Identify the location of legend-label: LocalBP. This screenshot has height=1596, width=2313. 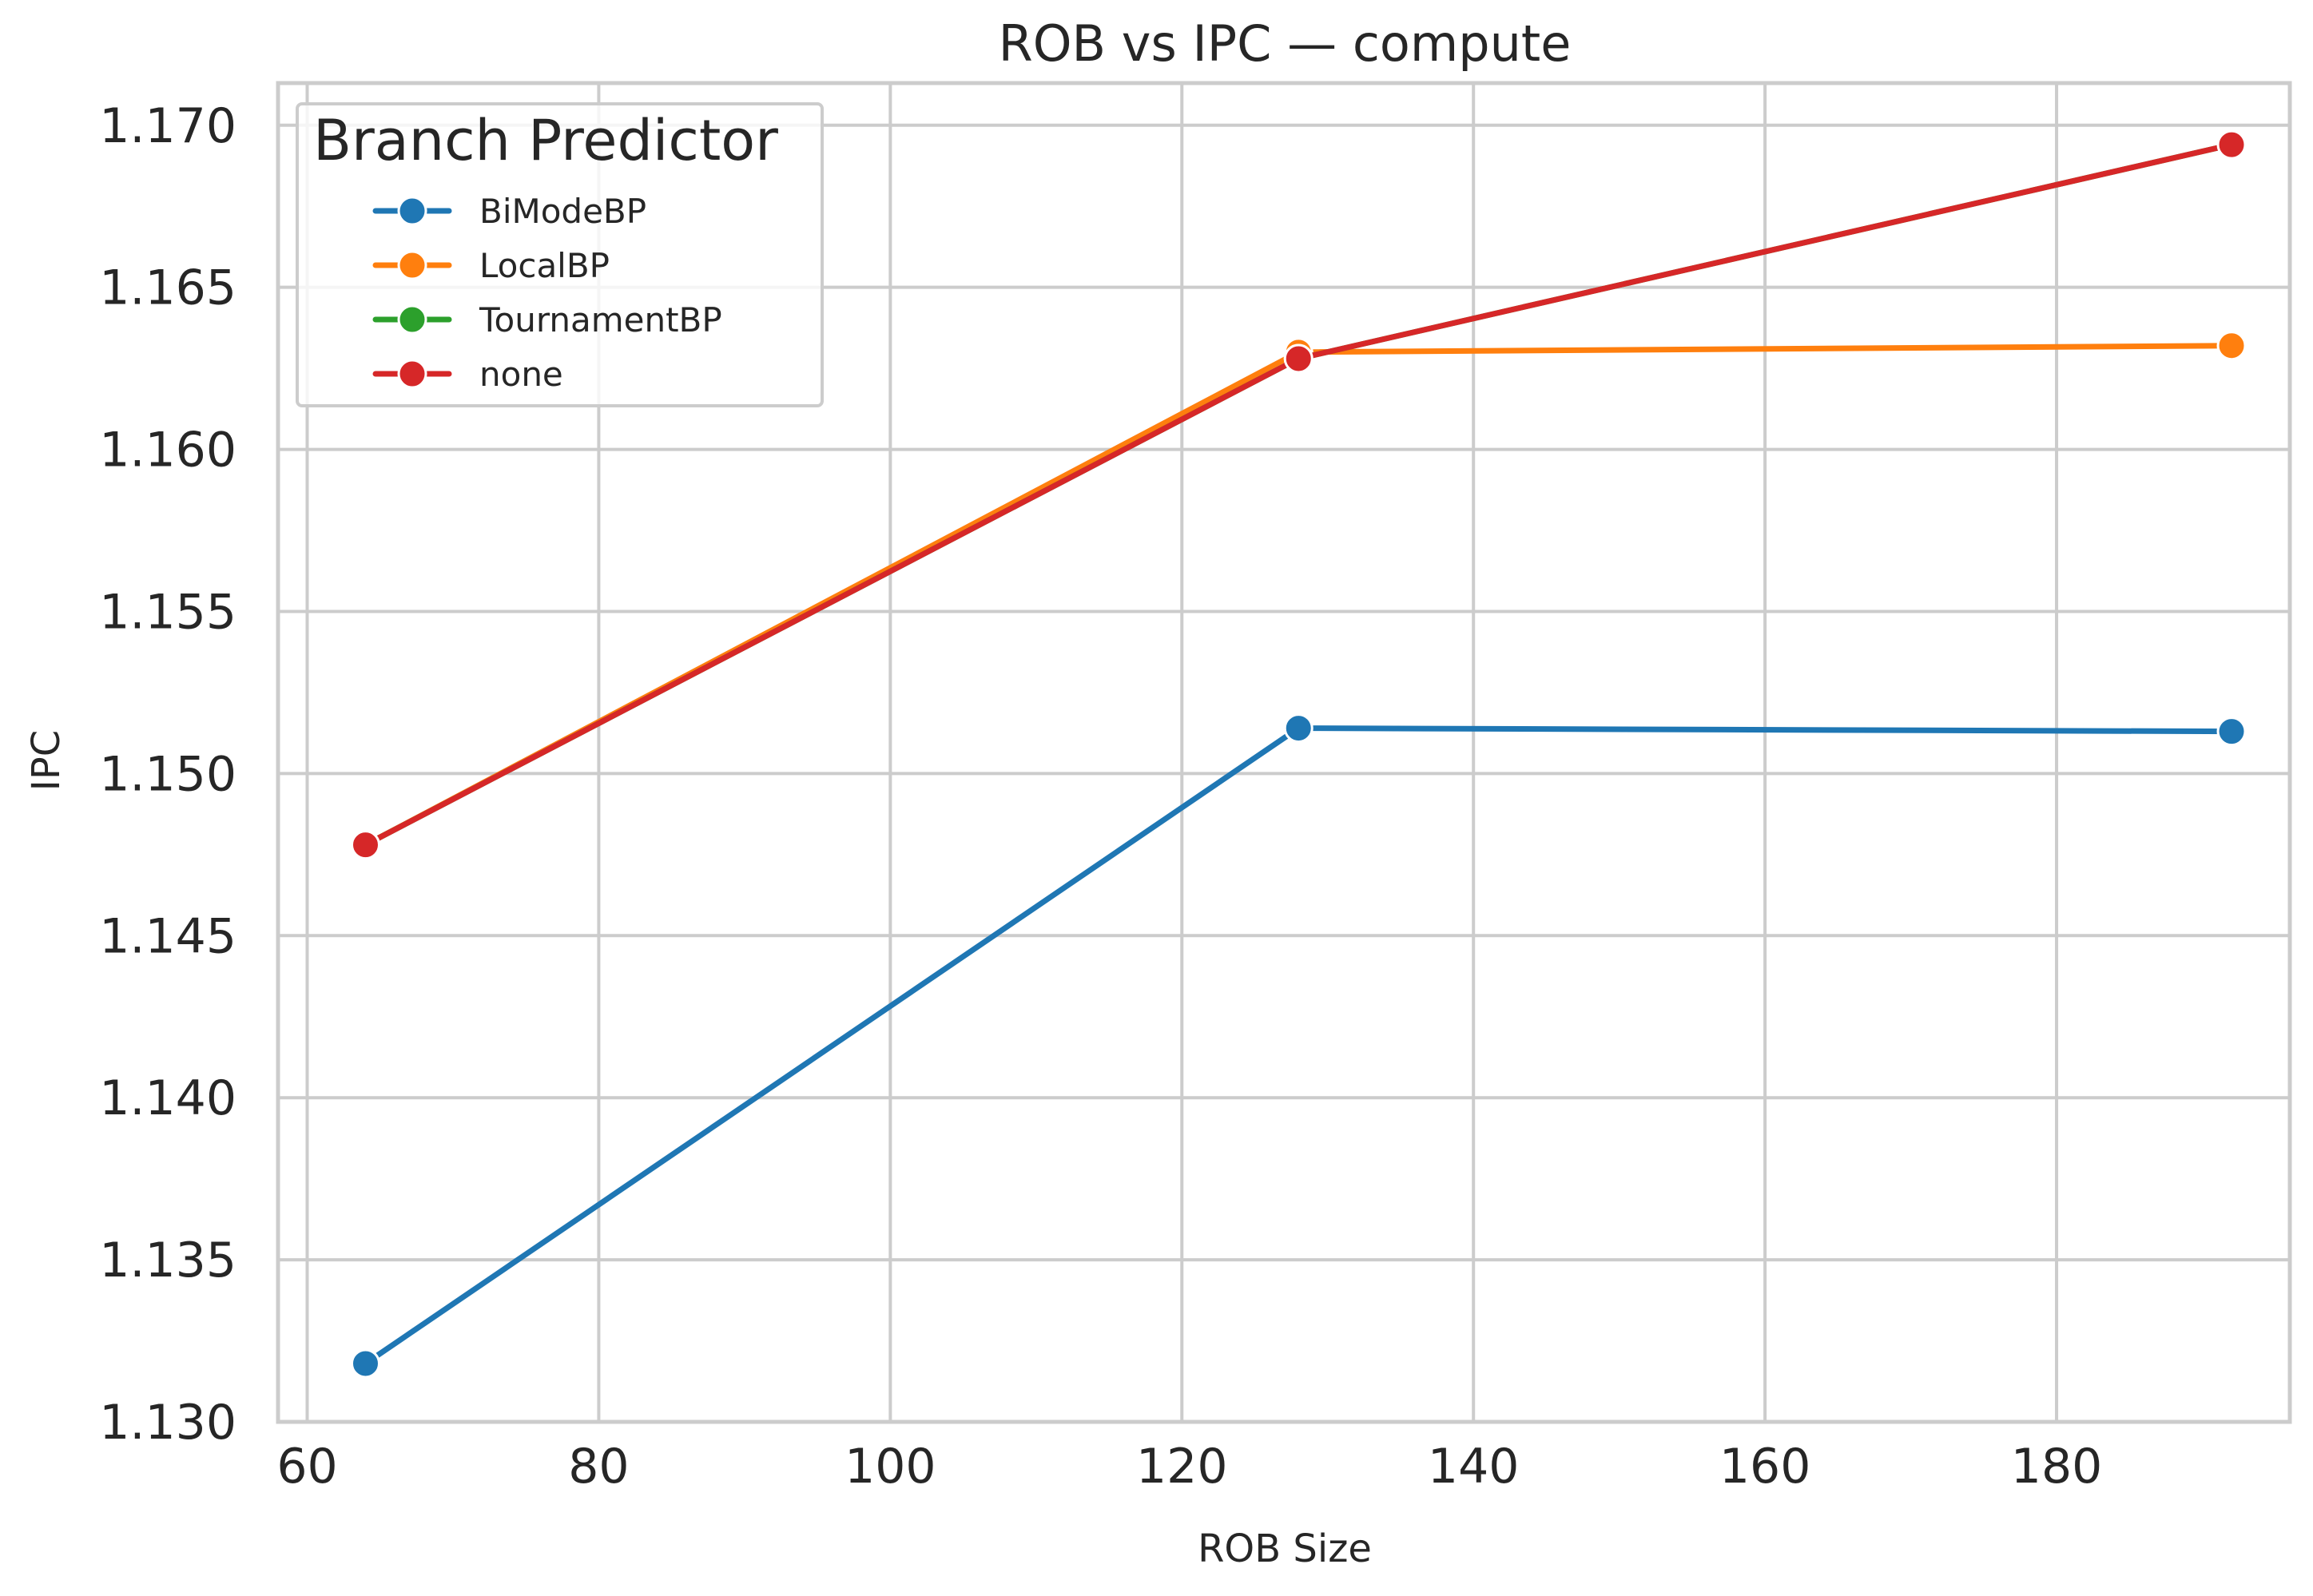
(544, 265).